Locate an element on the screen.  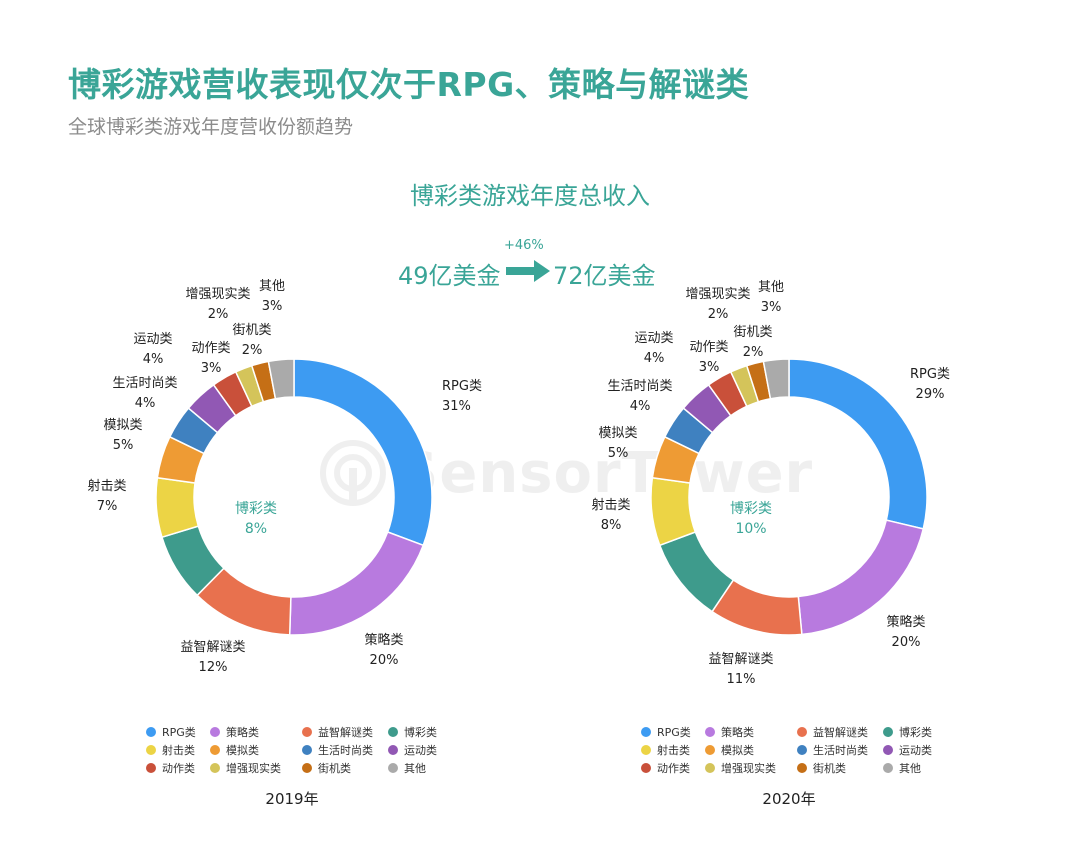
legend-item: 增强现实类 is located at coordinates (751, 767).